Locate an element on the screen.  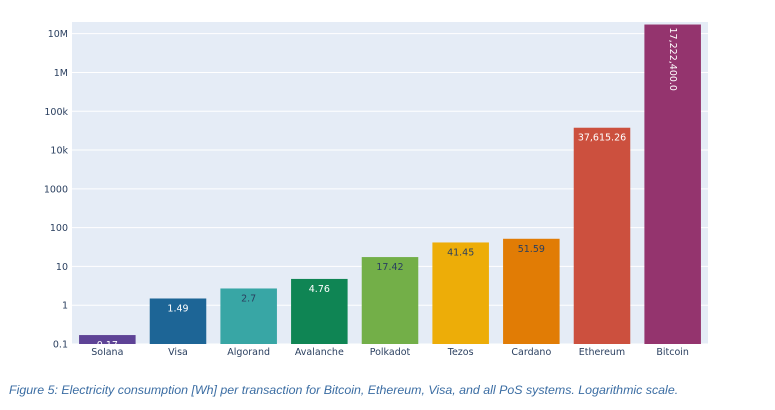
data-label: 1.49 is located at coordinates (177, 308).